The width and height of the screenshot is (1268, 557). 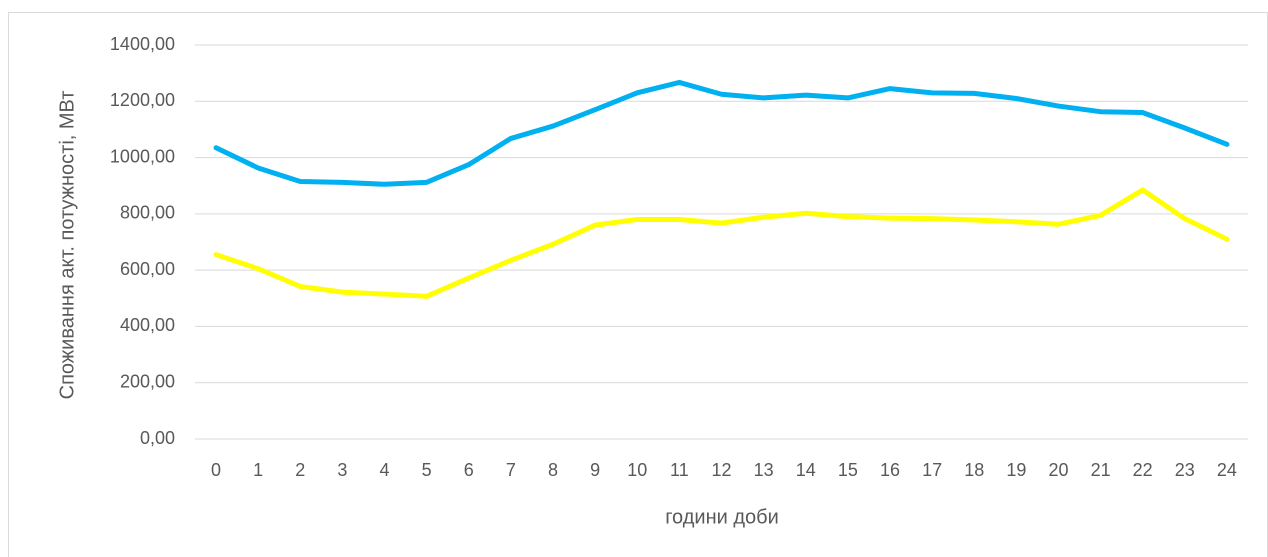 What do you see at coordinates (553, 470) in the screenshot?
I see `x-tick-label: 8` at bounding box center [553, 470].